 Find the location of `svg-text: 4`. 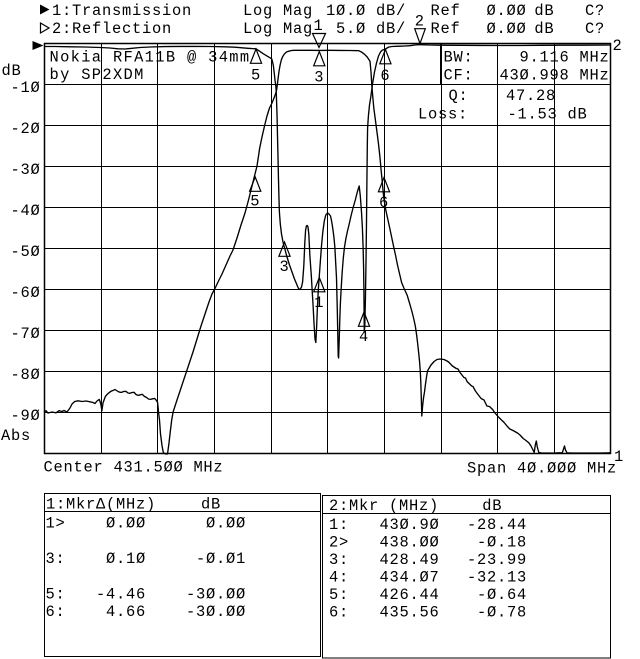

svg-text: 4 is located at coordinates (364, 337).